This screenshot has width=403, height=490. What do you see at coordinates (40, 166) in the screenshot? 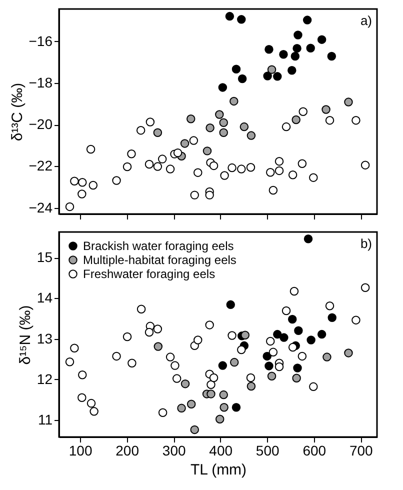
I see `y-tick-label: −22` at bounding box center [40, 166].